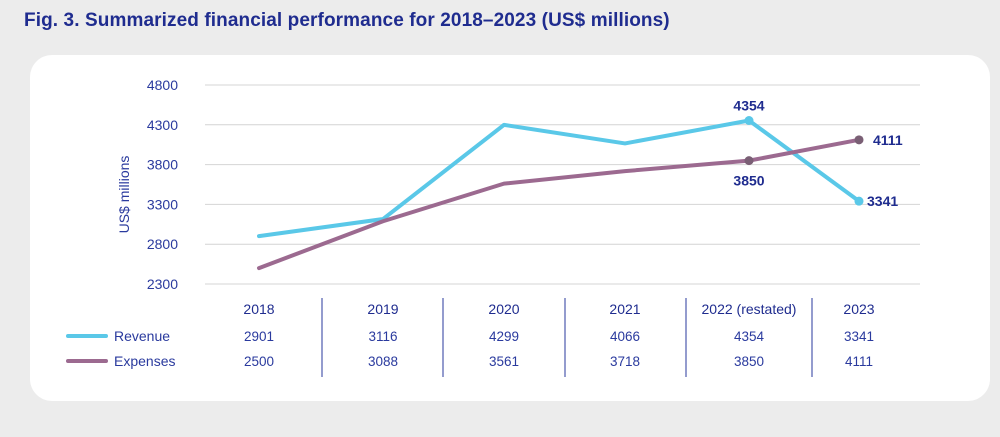 This screenshot has width=1000, height=437. Describe the element at coordinates (504, 361) in the screenshot. I see `table-cell-expenses: 3561` at that location.